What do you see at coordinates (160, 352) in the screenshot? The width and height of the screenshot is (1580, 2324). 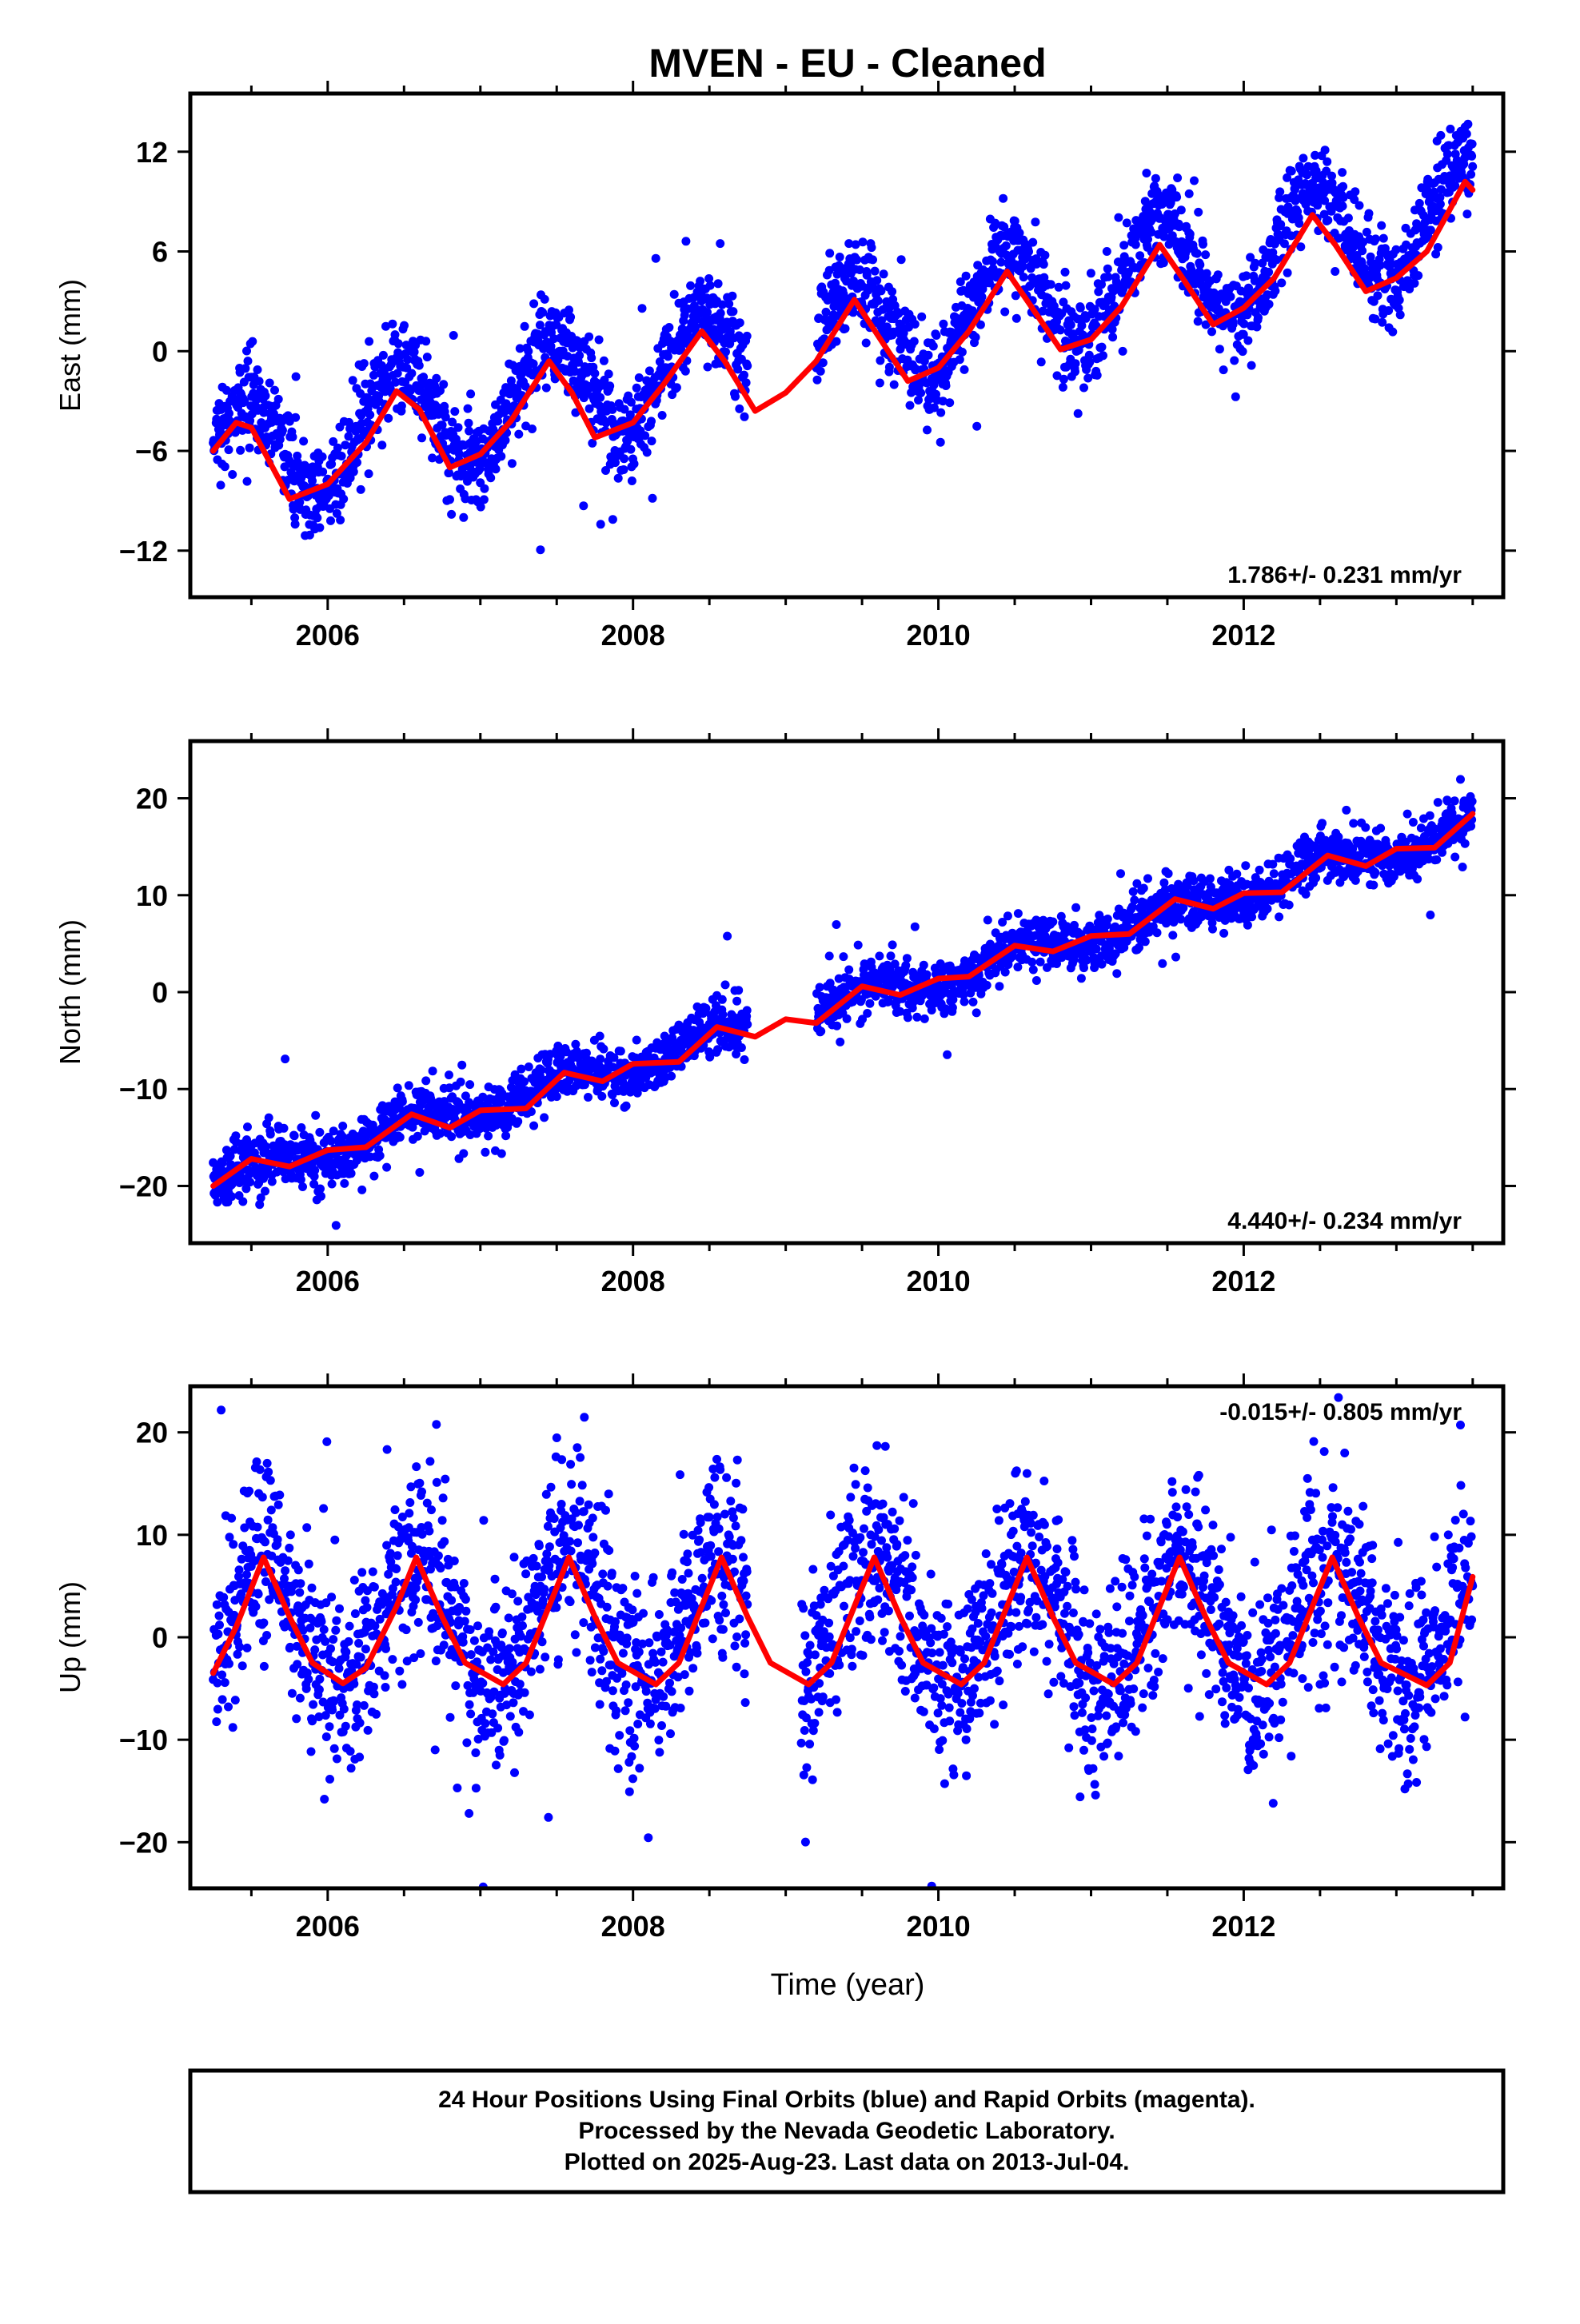 I see `y-tick-label: 0` at bounding box center [160, 352].